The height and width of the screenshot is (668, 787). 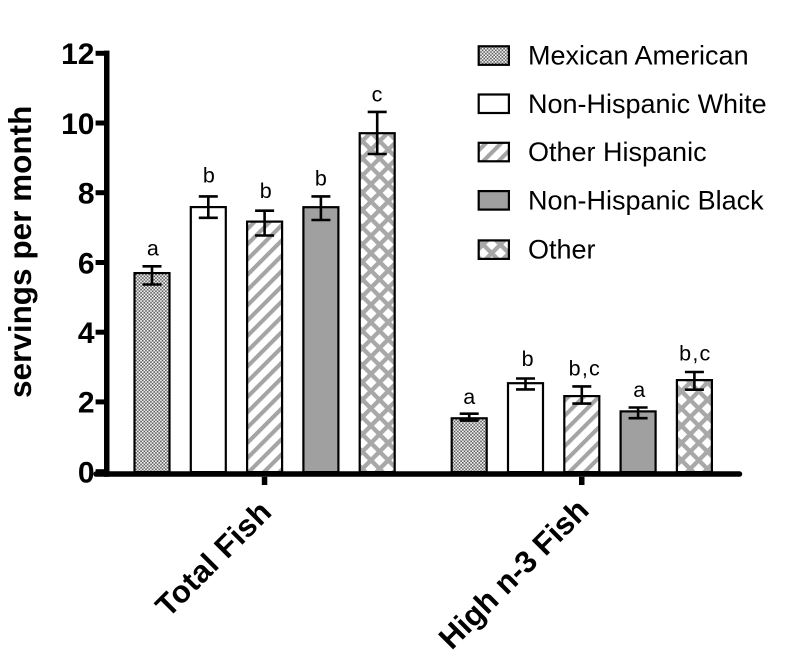 What do you see at coordinates (77, 54) in the screenshot?
I see `svg-text: 12` at bounding box center [77, 54].